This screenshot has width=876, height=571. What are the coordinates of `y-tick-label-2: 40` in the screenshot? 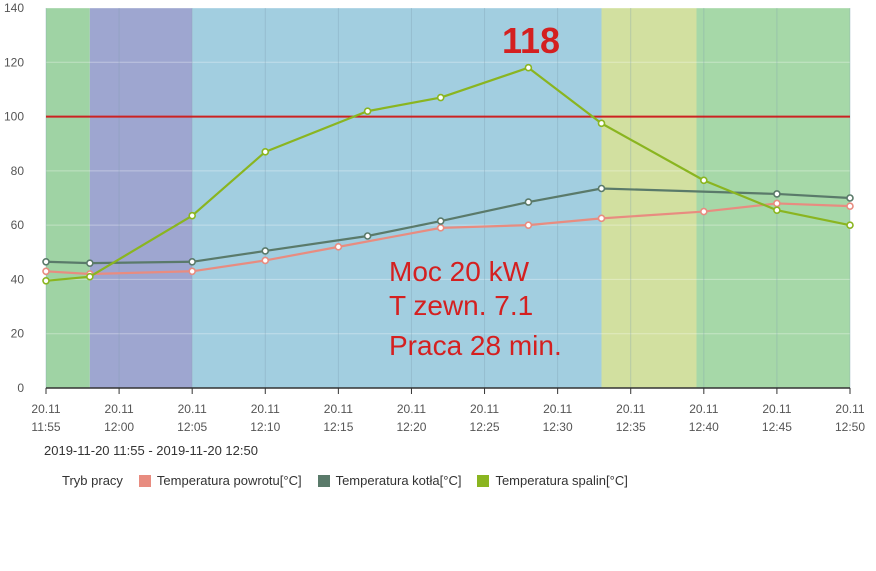 It's located at (18, 279).